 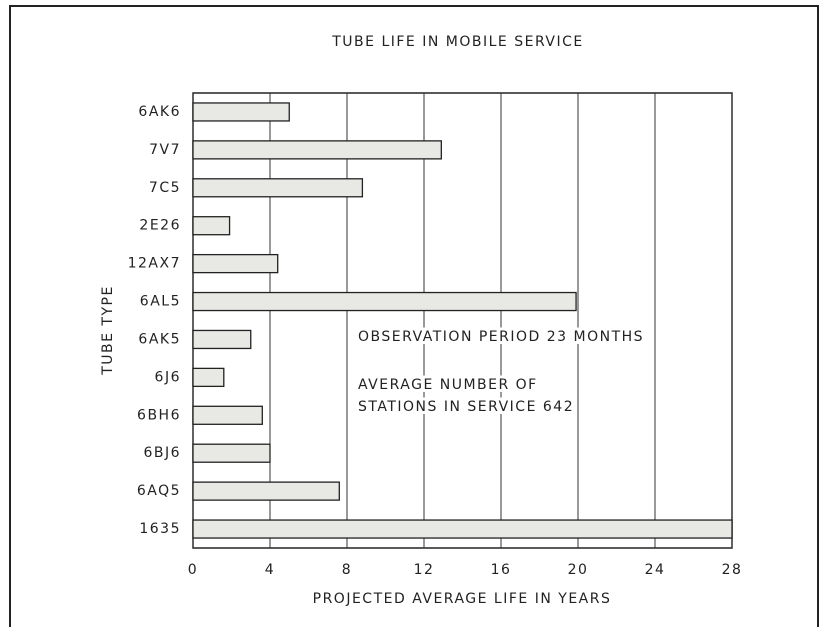 What do you see at coordinates (162, 453) in the screenshot?
I see `y-tick-label: 6BJ6` at bounding box center [162, 453].